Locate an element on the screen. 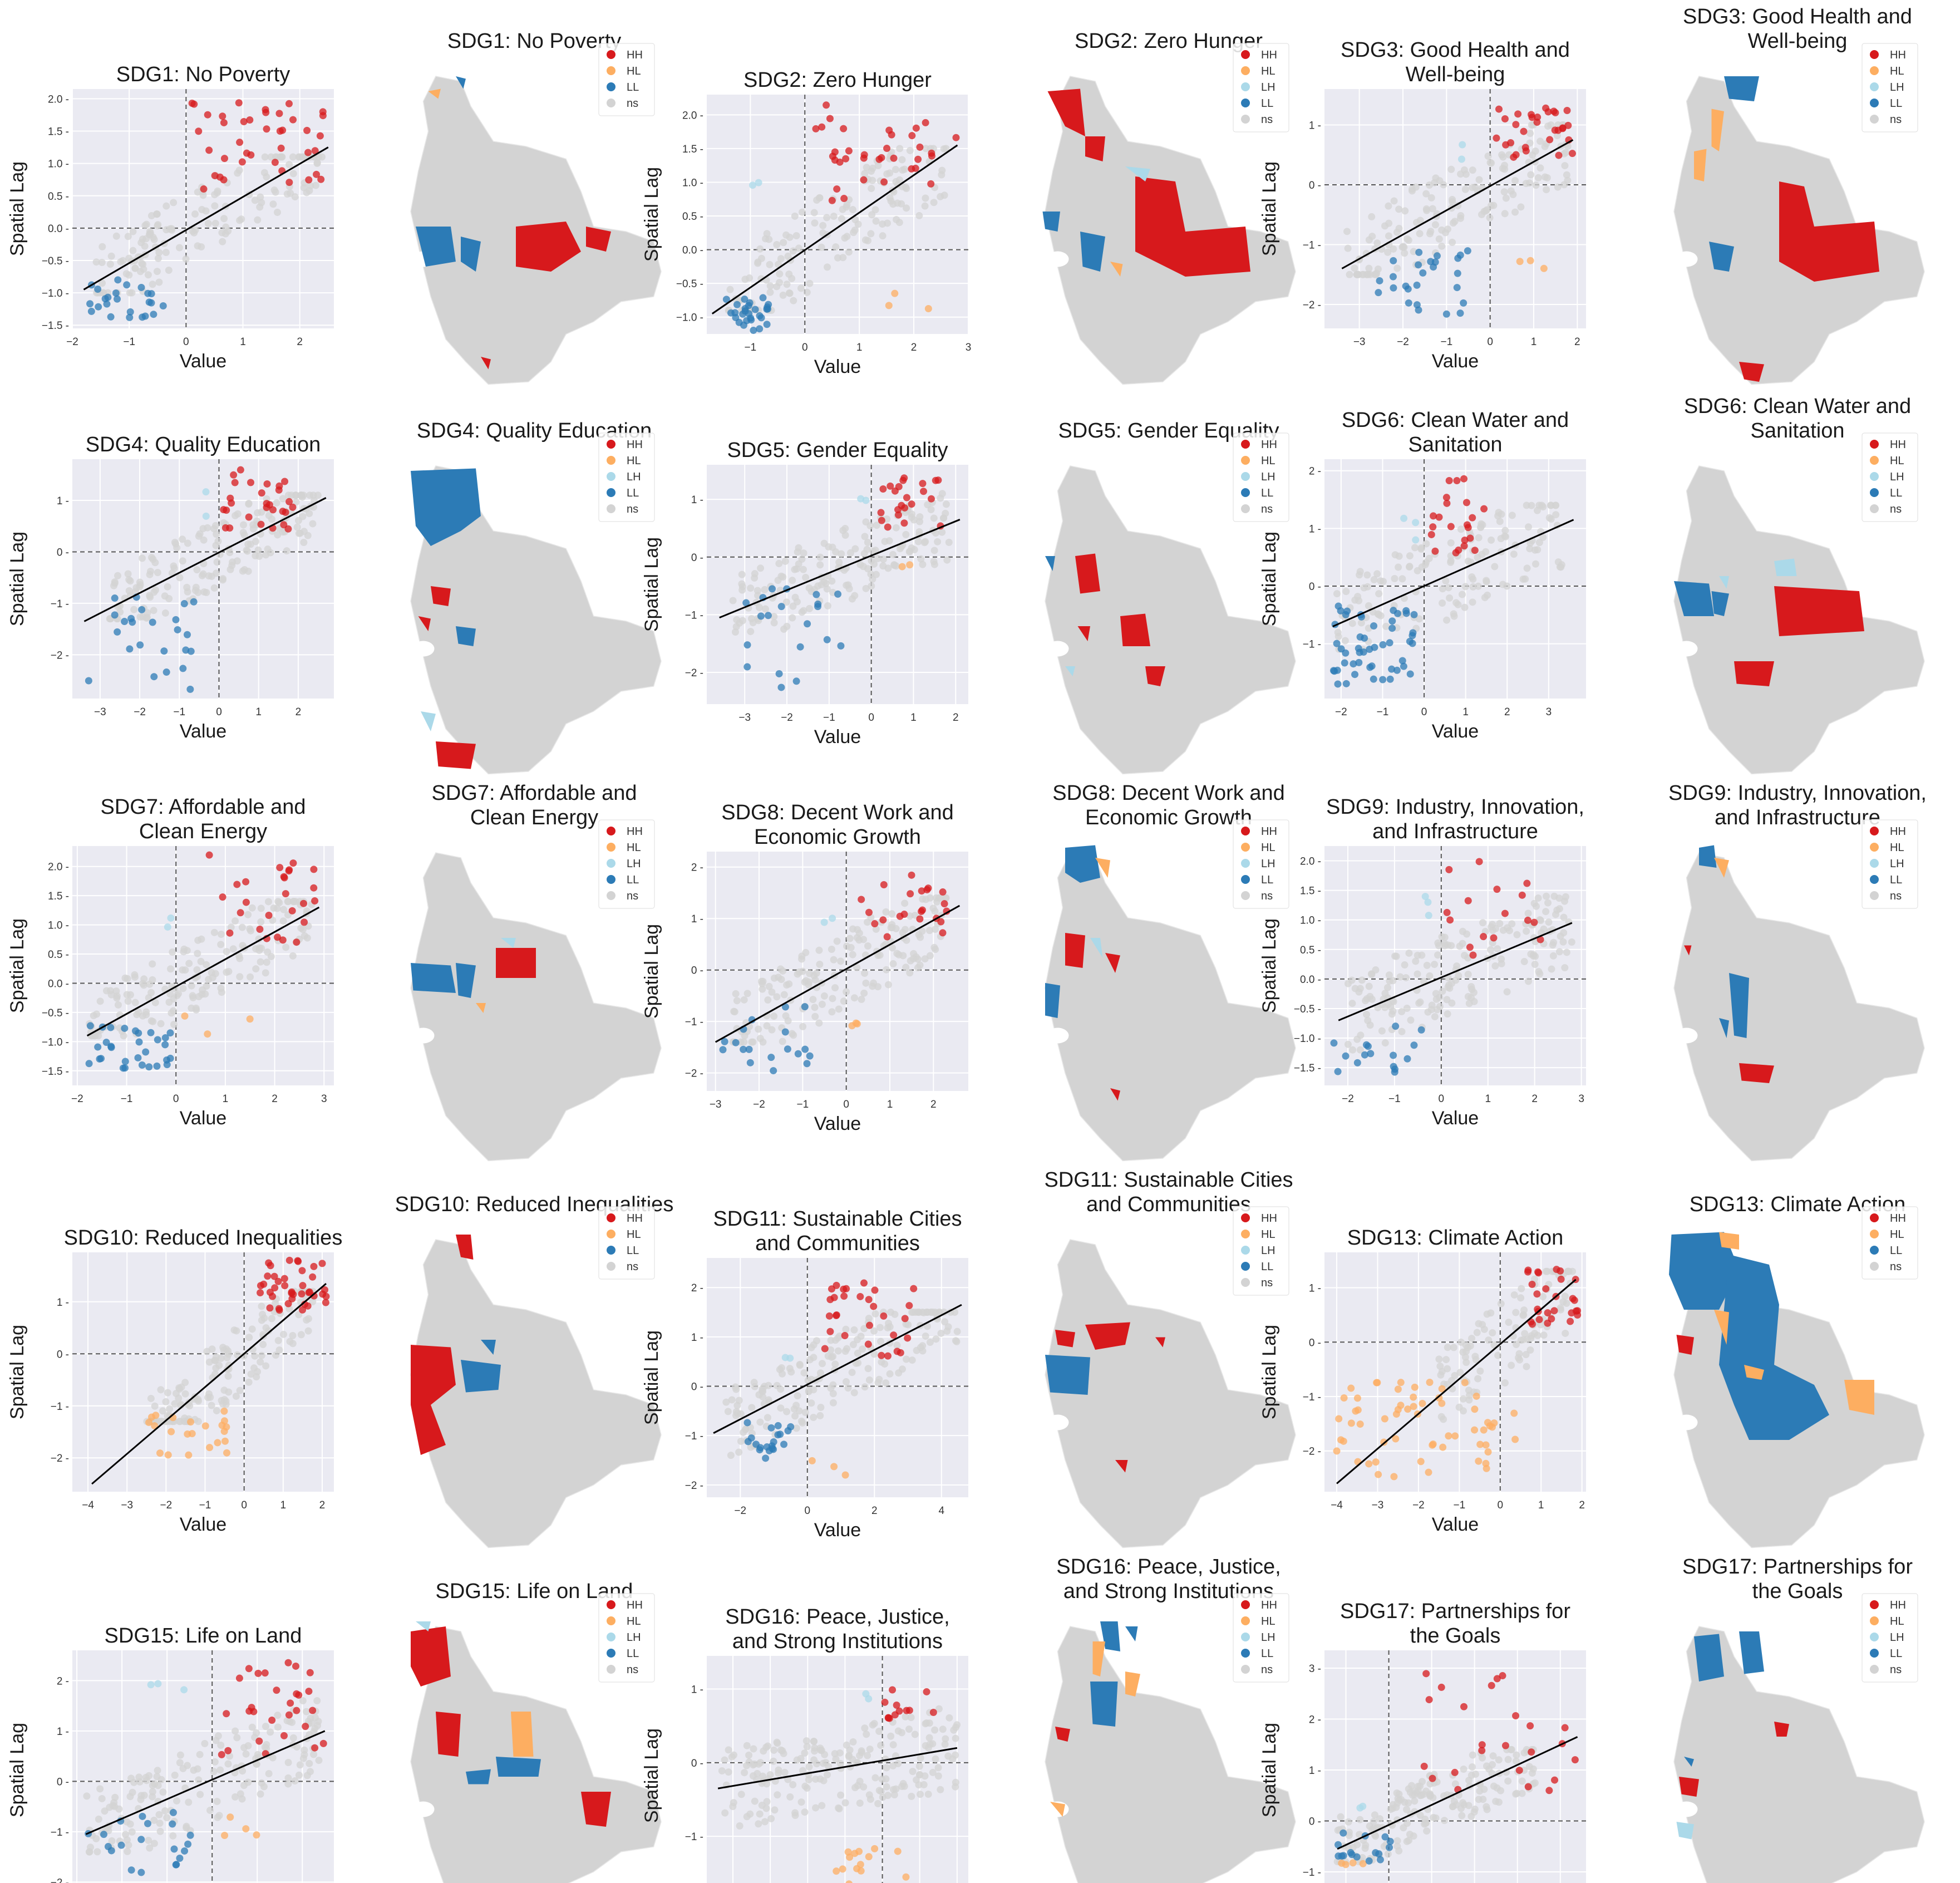 The width and height of the screenshot is (1960, 1883). legend-marker-ns is located at coordinates (611, 1669).